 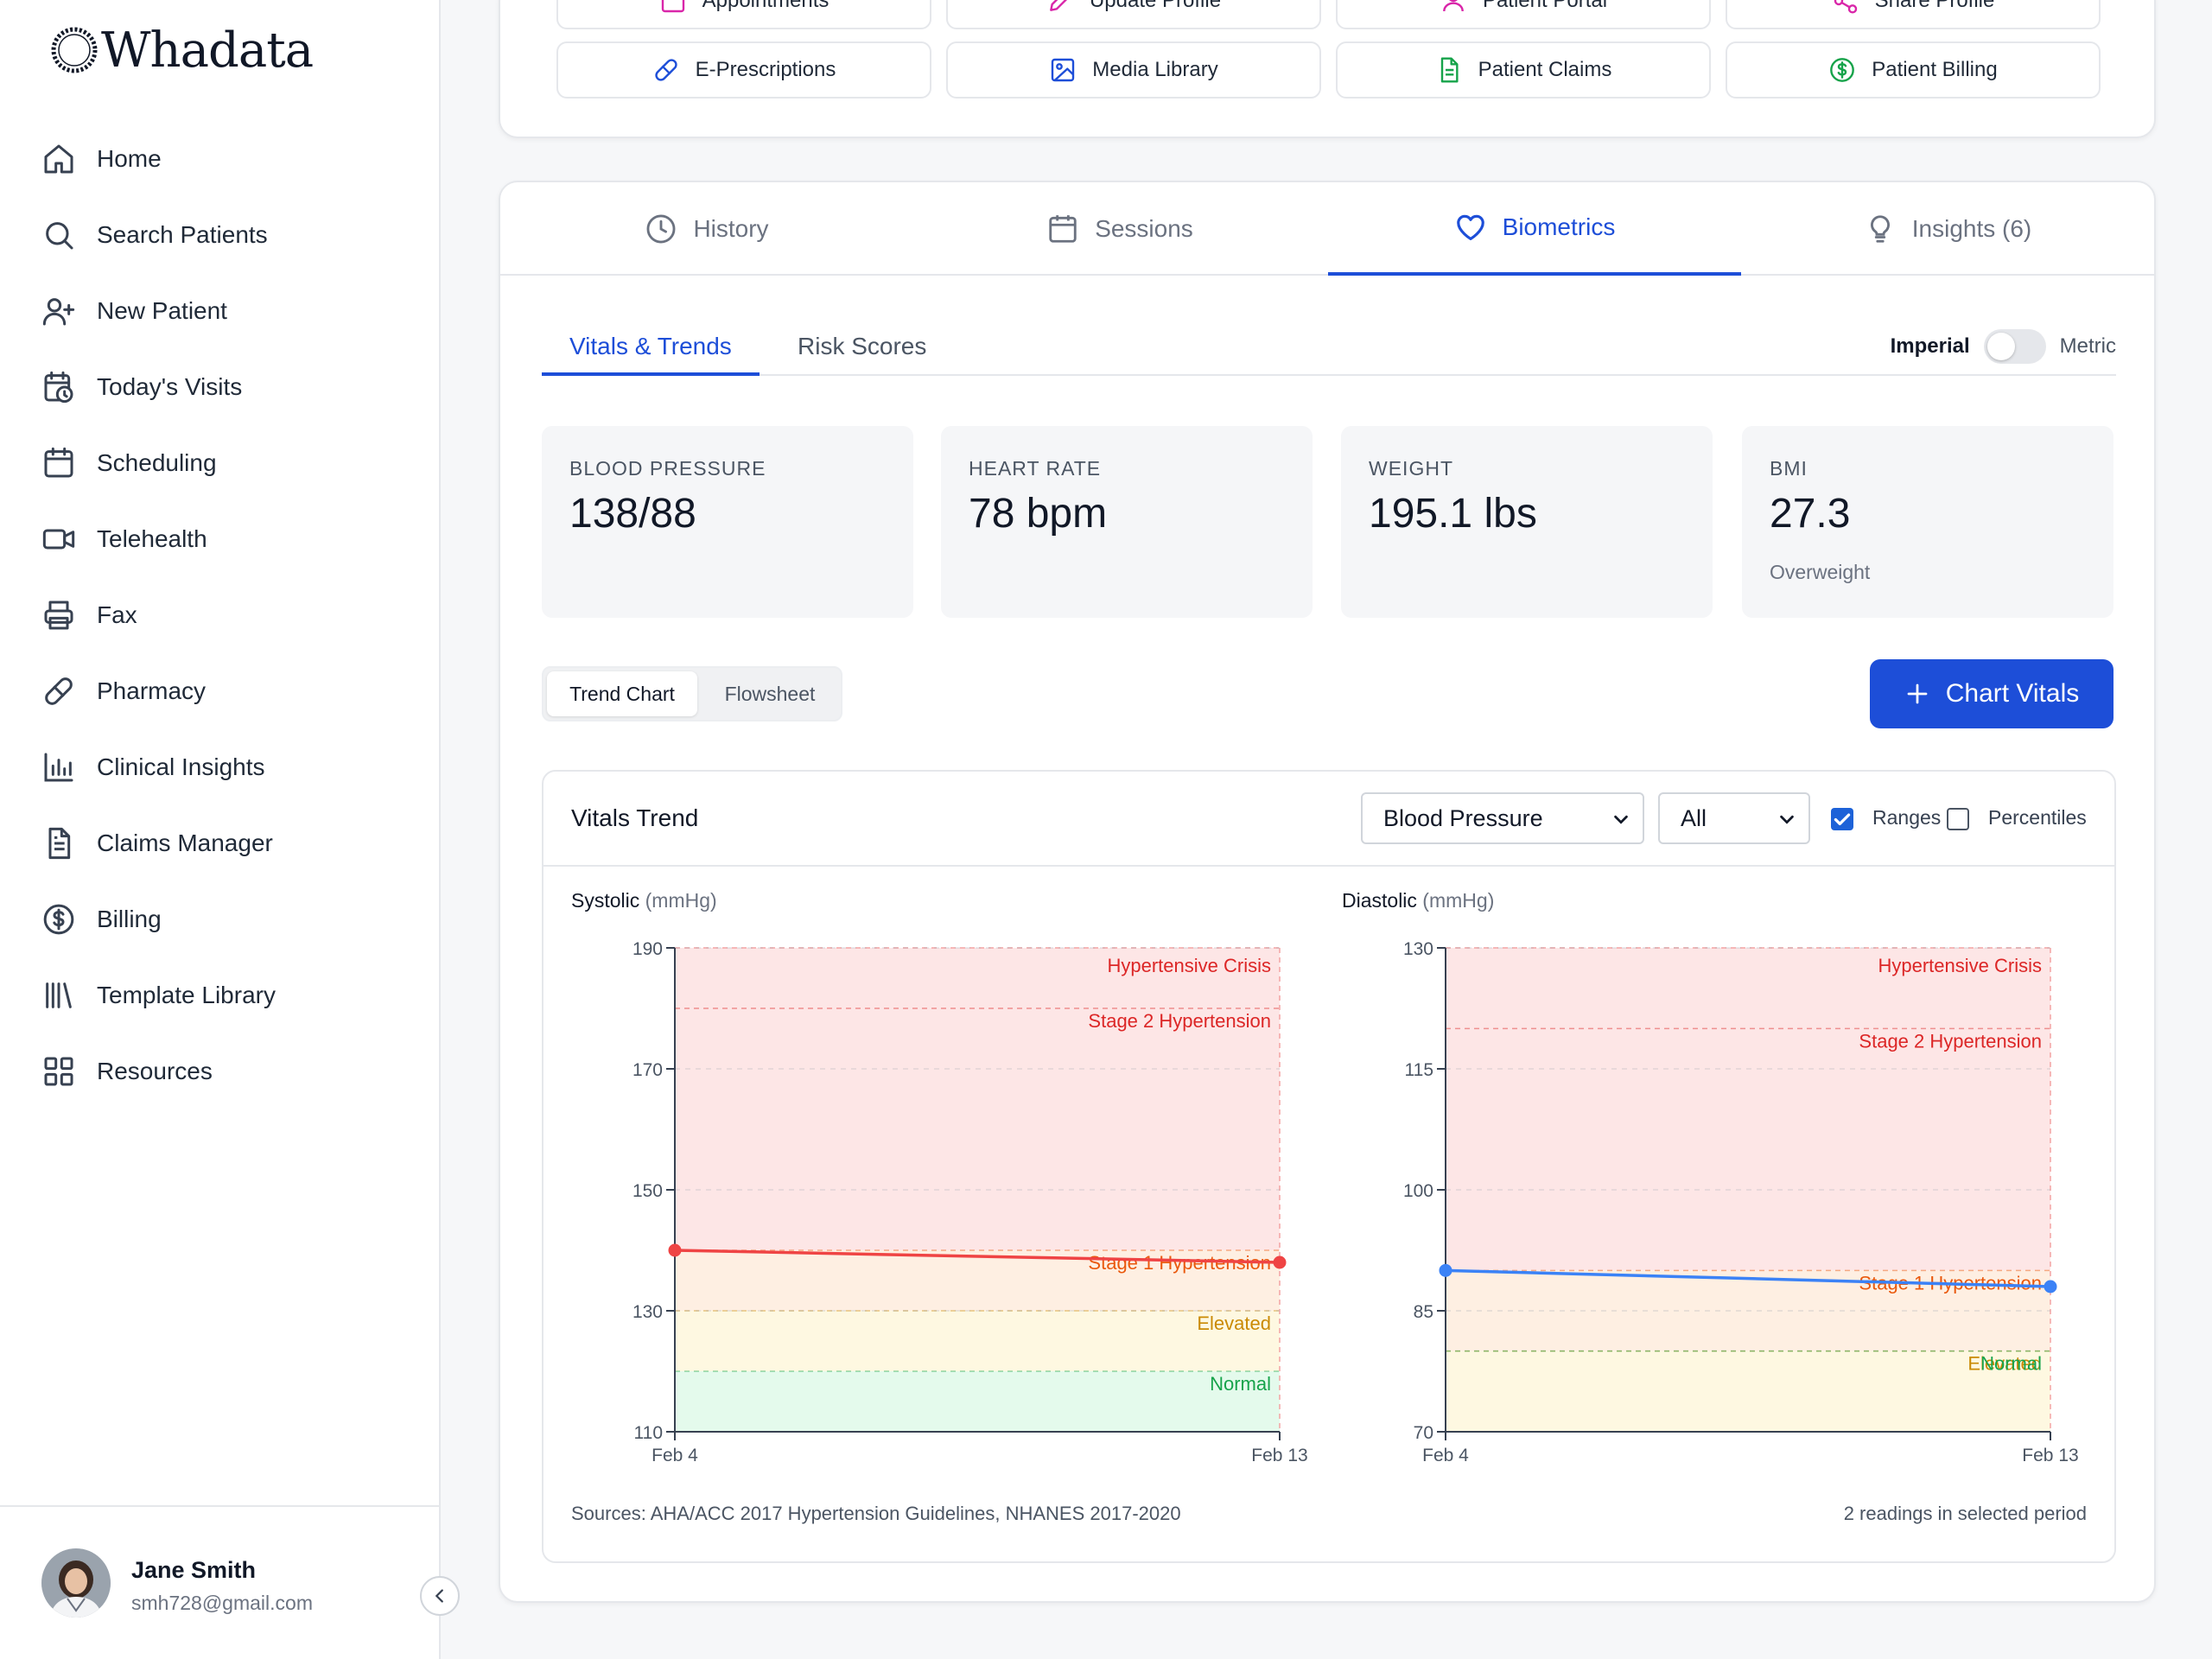 What do you see at coordinates (1423, 1312) in the screenshot?
I see `y-tick-label: 85` at bounding box center [1423, 1312].